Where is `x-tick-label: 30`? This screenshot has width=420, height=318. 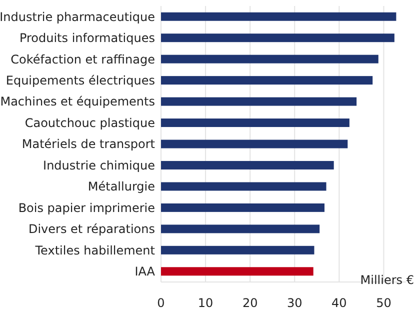 x-tick-label: 30 is located at coordinates (294, 303).